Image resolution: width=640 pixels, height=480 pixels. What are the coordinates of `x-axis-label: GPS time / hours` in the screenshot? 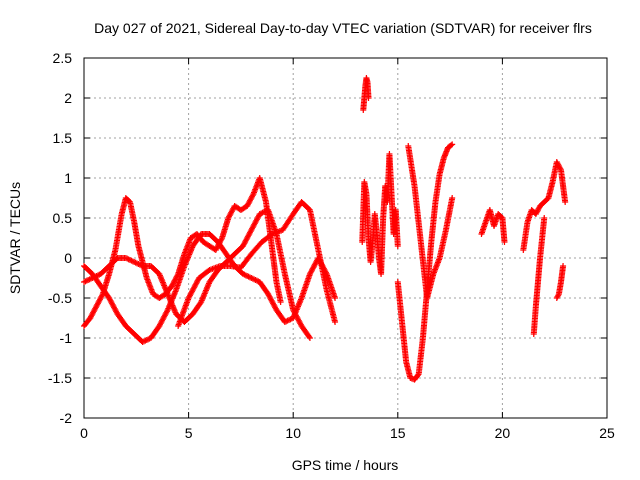 It's located at (345, 465).